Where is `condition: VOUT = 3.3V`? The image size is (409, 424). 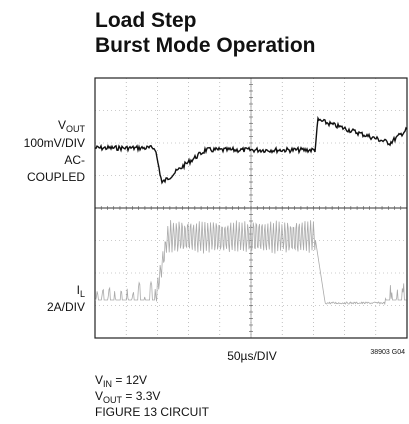
condition: VOUT = 3.3V is located at coordinates (127, 397).